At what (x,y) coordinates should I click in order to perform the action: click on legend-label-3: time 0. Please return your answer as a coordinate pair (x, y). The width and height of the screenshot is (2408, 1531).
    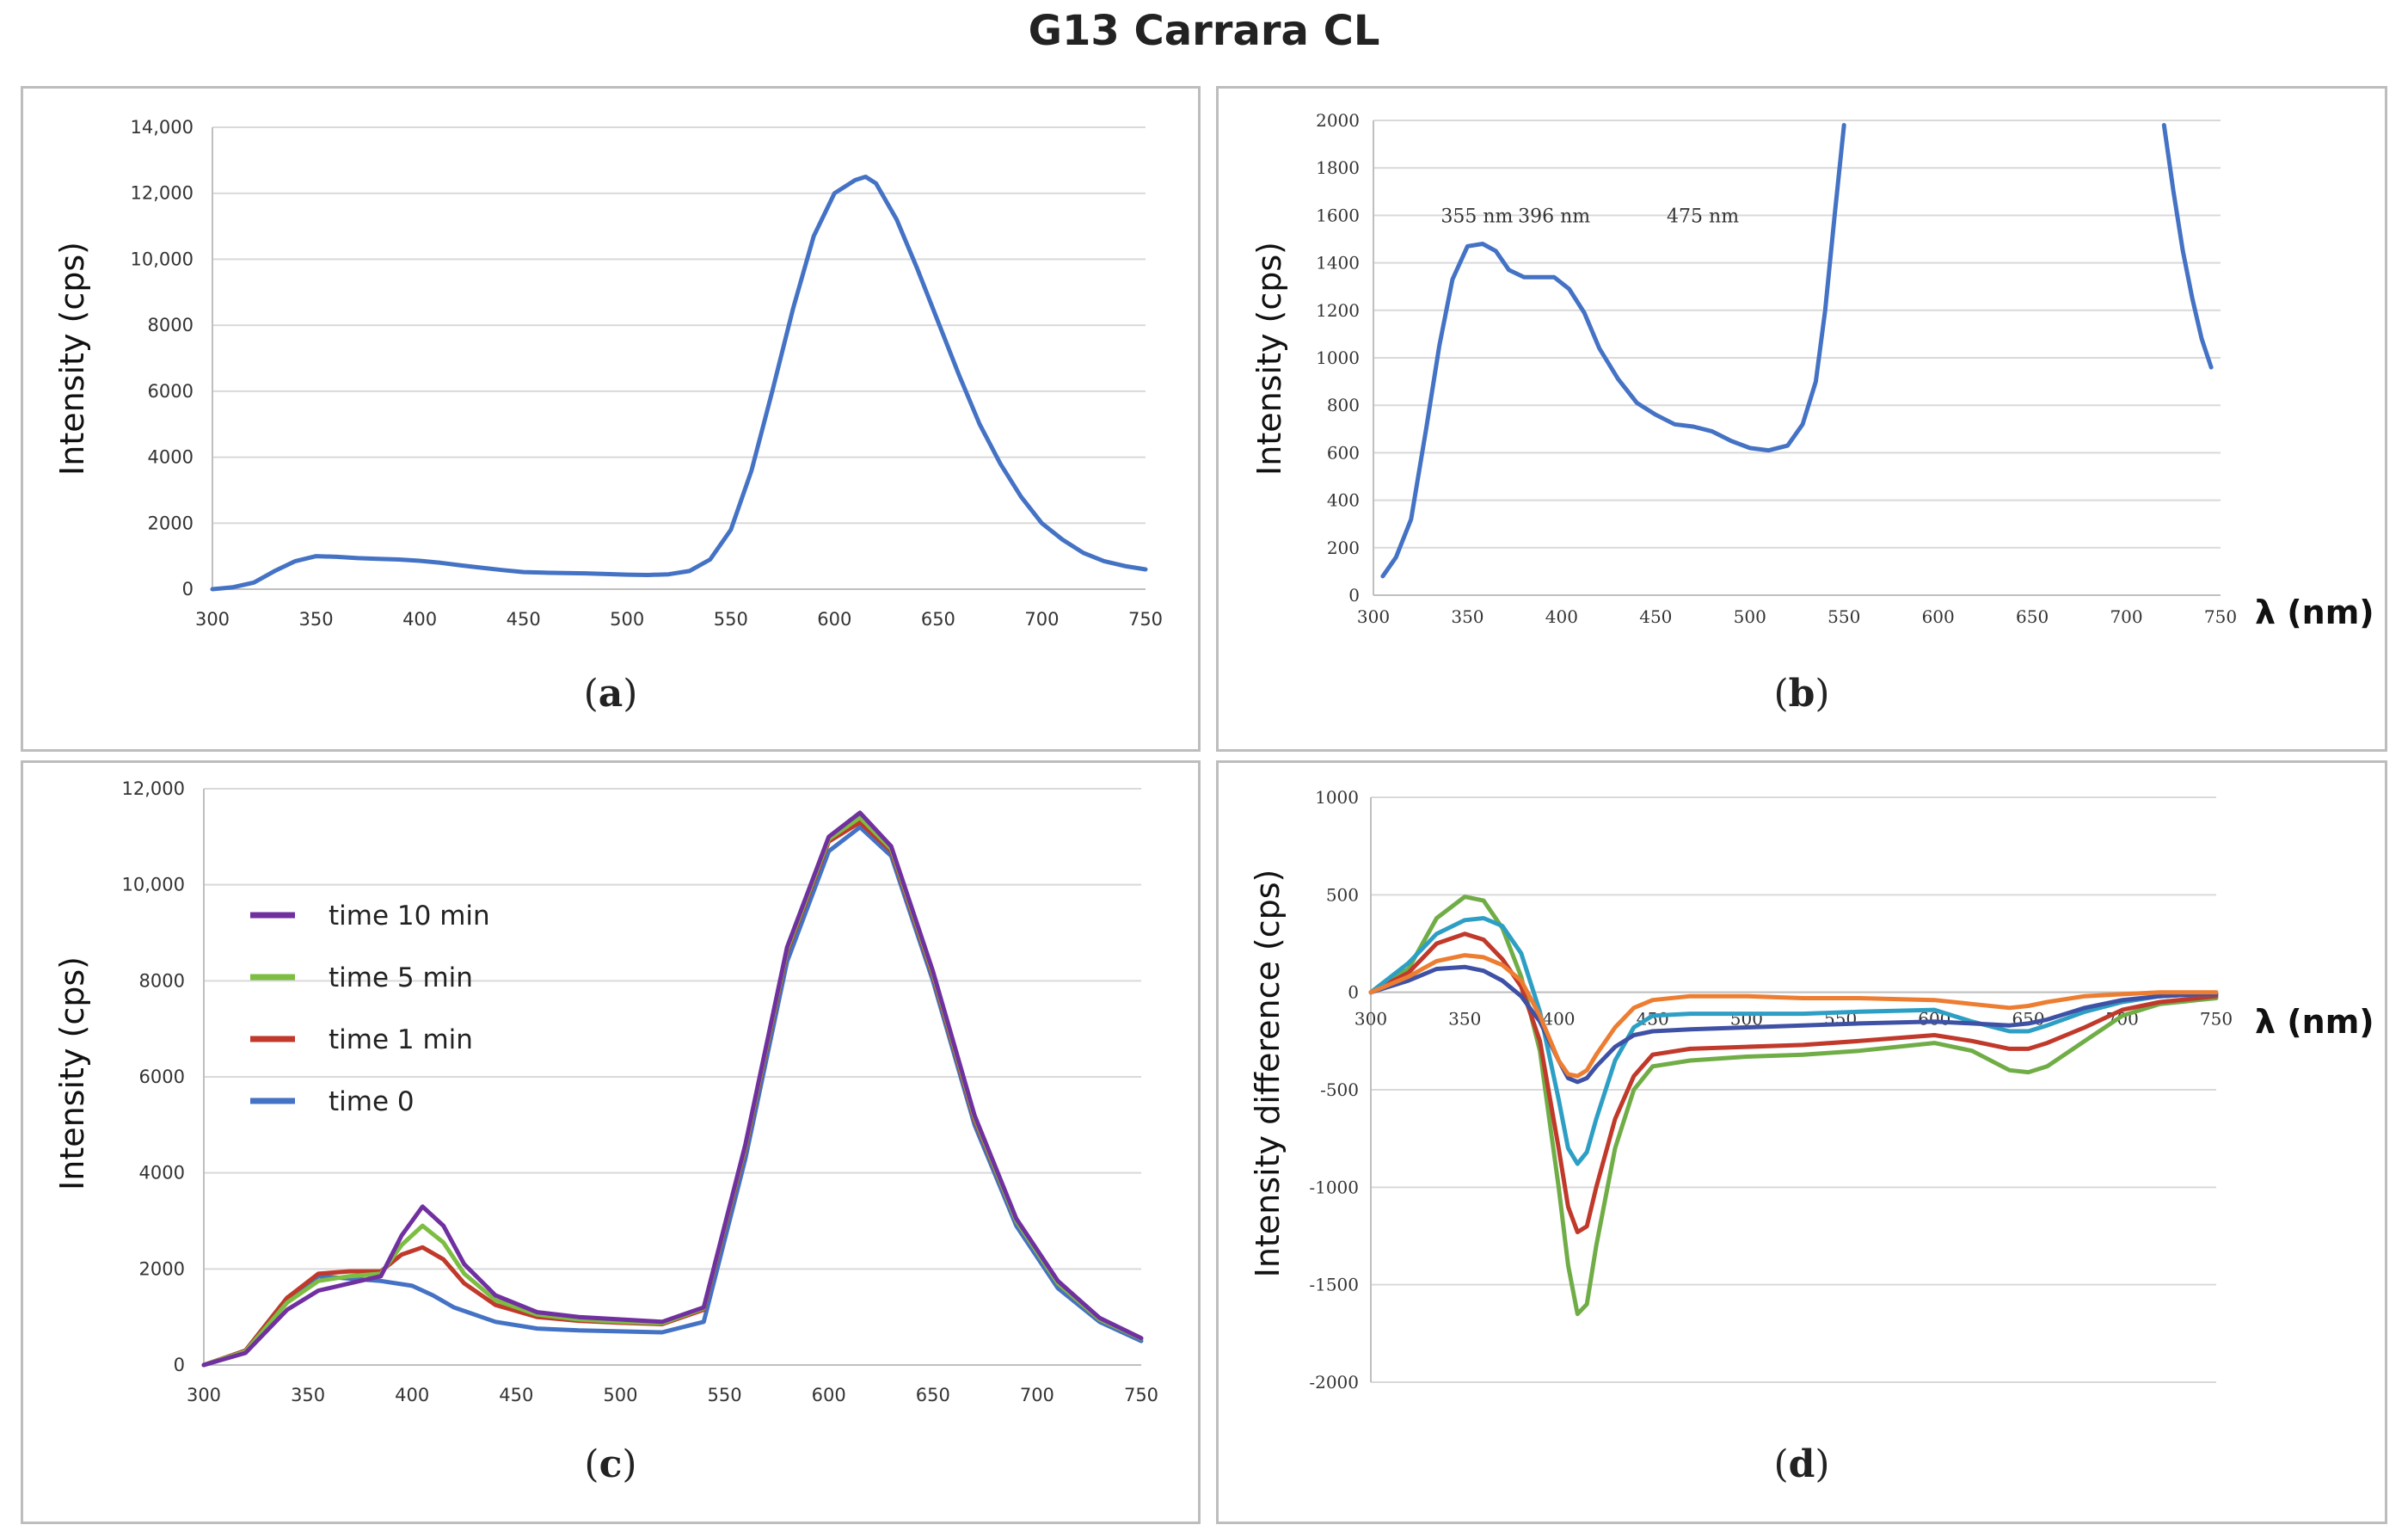
    Looking at the image, I should click on (372, 1101).